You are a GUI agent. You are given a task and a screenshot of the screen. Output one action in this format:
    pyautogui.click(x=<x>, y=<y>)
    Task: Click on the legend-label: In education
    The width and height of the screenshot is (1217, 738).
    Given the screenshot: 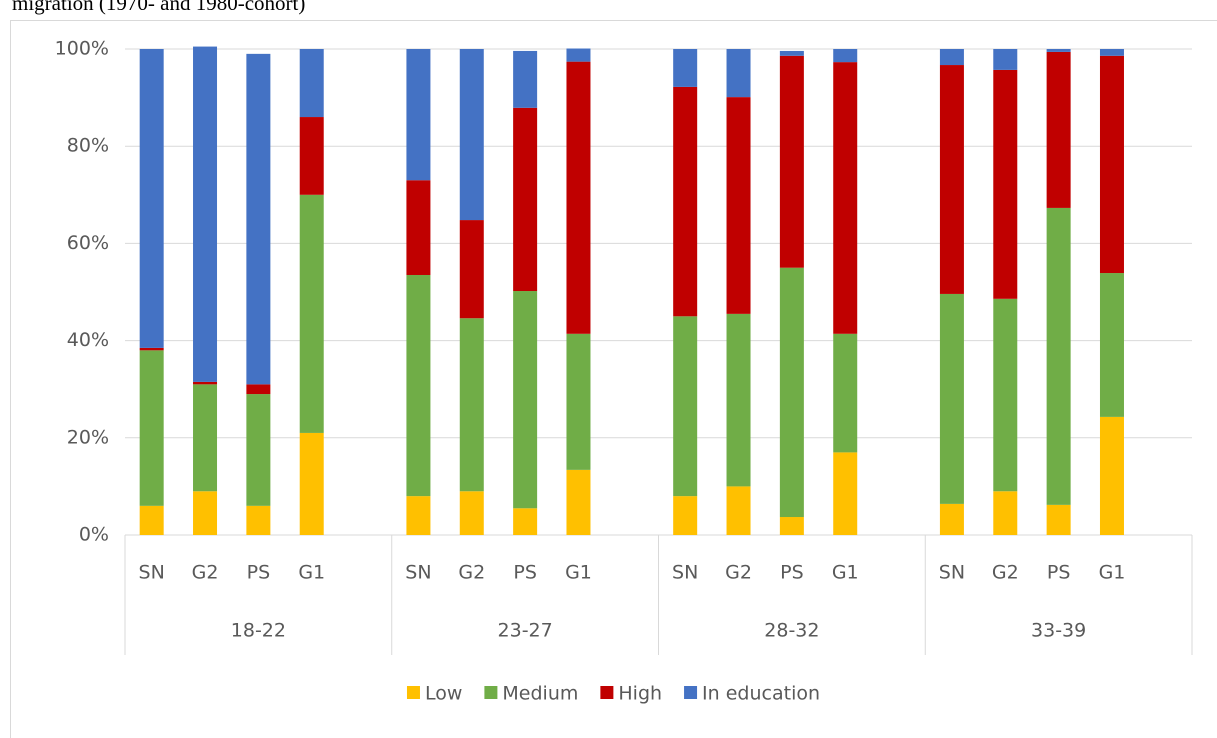 What is the action you would take?
    pyautogui.click(x=761, y=694)
    